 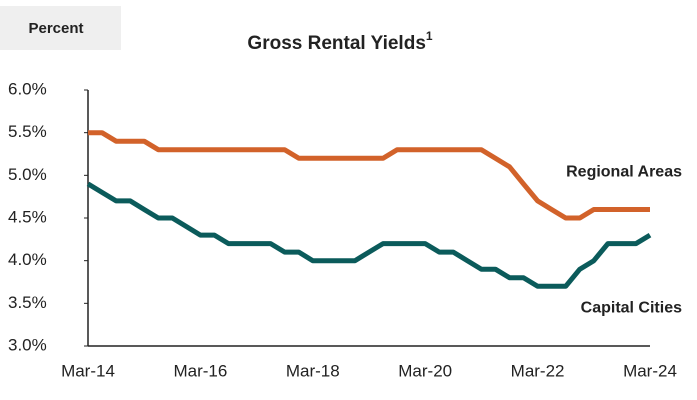 What do you see at coordinates (88, 370) in the screenshot?
I see `x-tick-label: Mar-14` at bounding box center [88, 370].